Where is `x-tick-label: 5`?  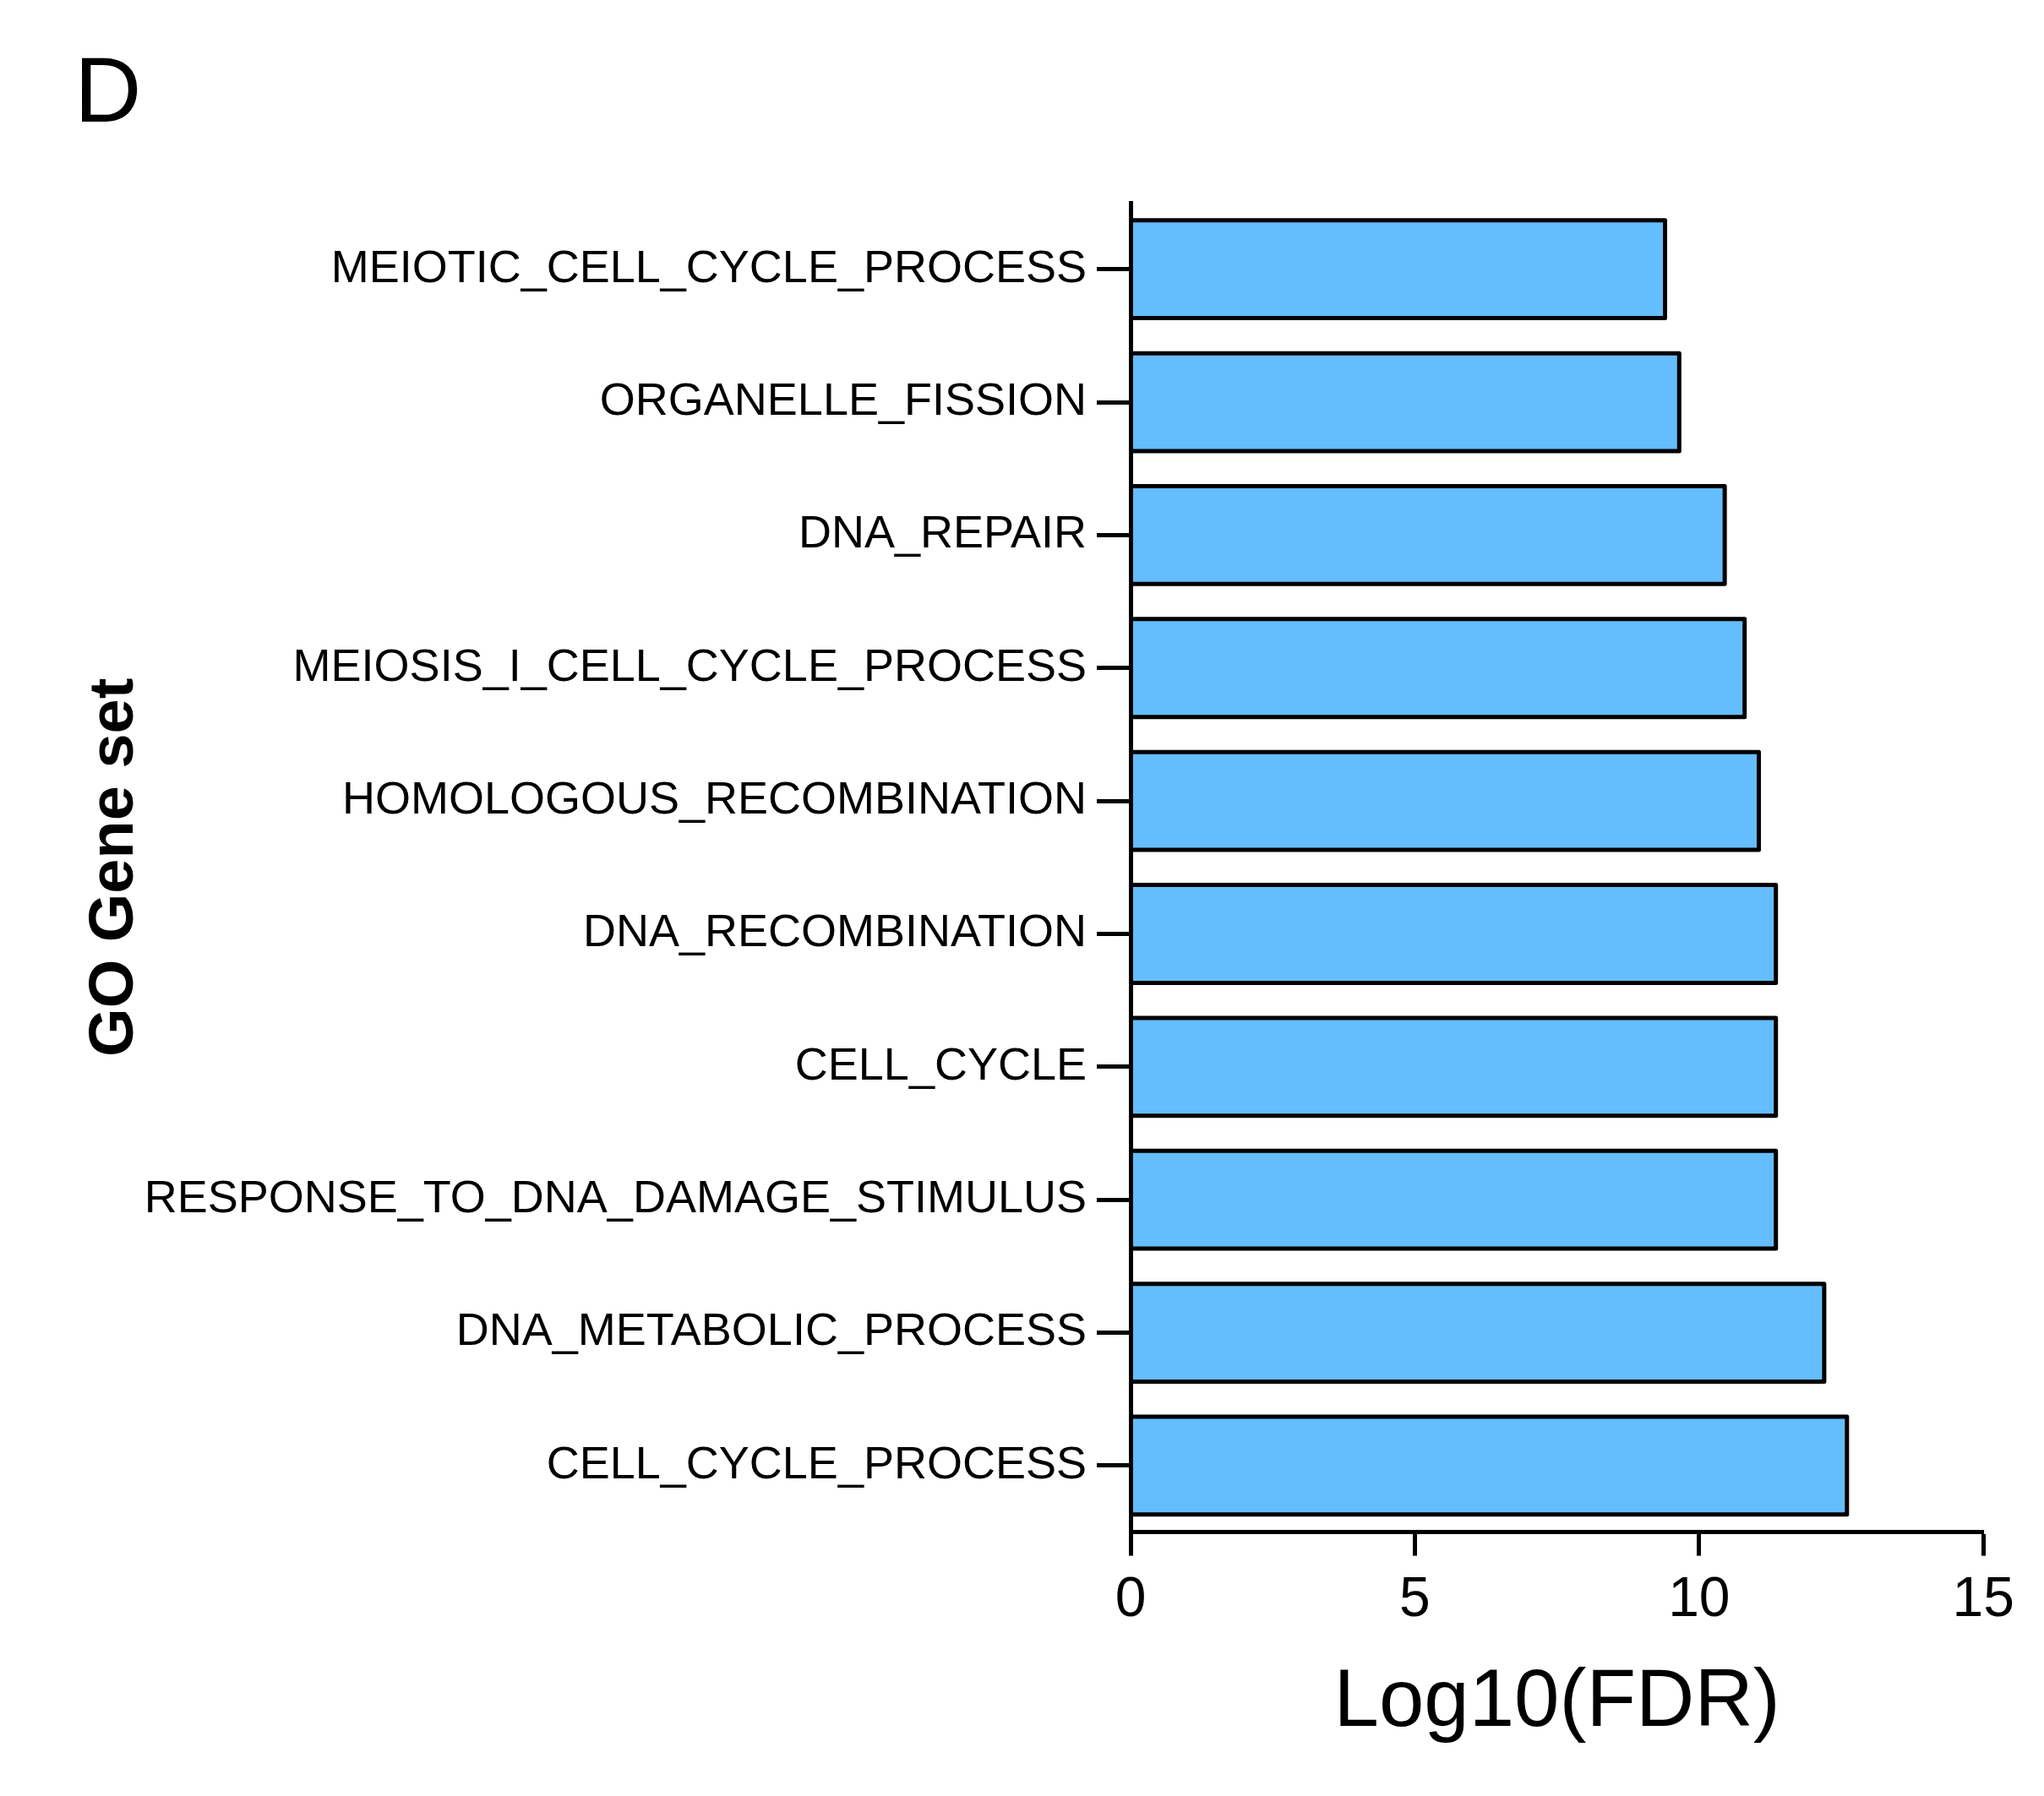
x-tick-label: 5 is located at coordinates (1415, 1597).